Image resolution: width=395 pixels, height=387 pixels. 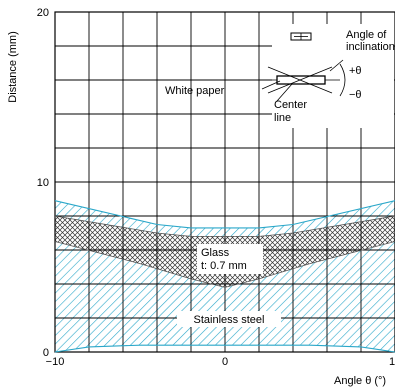 I want to click on y-tick-label: 0, so click(x=46, y=353).